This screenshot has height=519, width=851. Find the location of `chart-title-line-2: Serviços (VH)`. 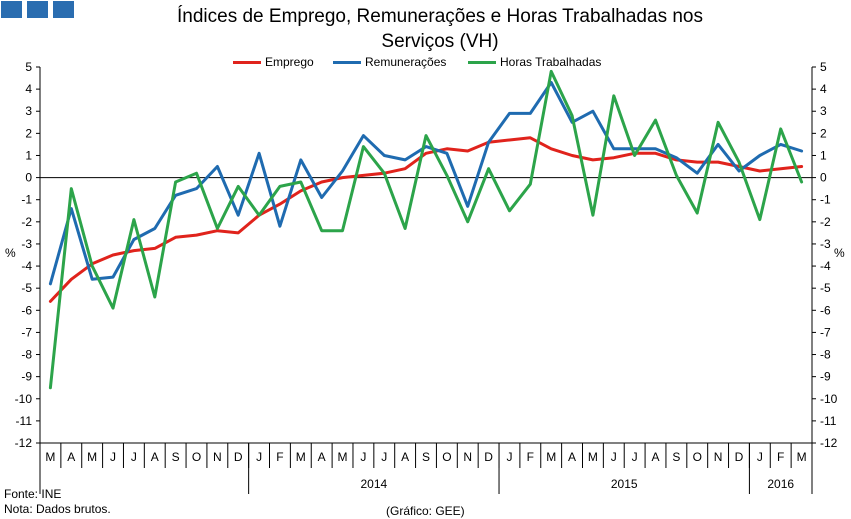

chart-title-line-2: Serviços (VH) is located at coordinates (440, 41).